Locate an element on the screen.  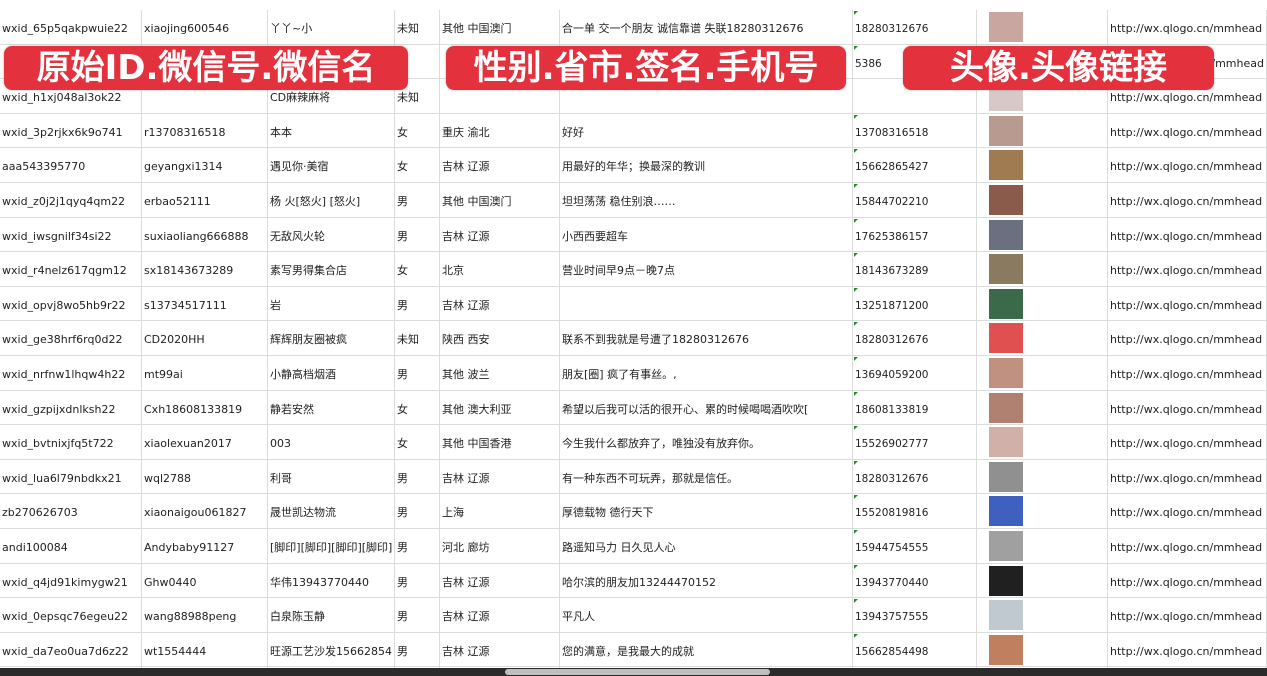
cell-id: wxid_da7eo0ua7d6z22 is located at coordinates (71, 649).